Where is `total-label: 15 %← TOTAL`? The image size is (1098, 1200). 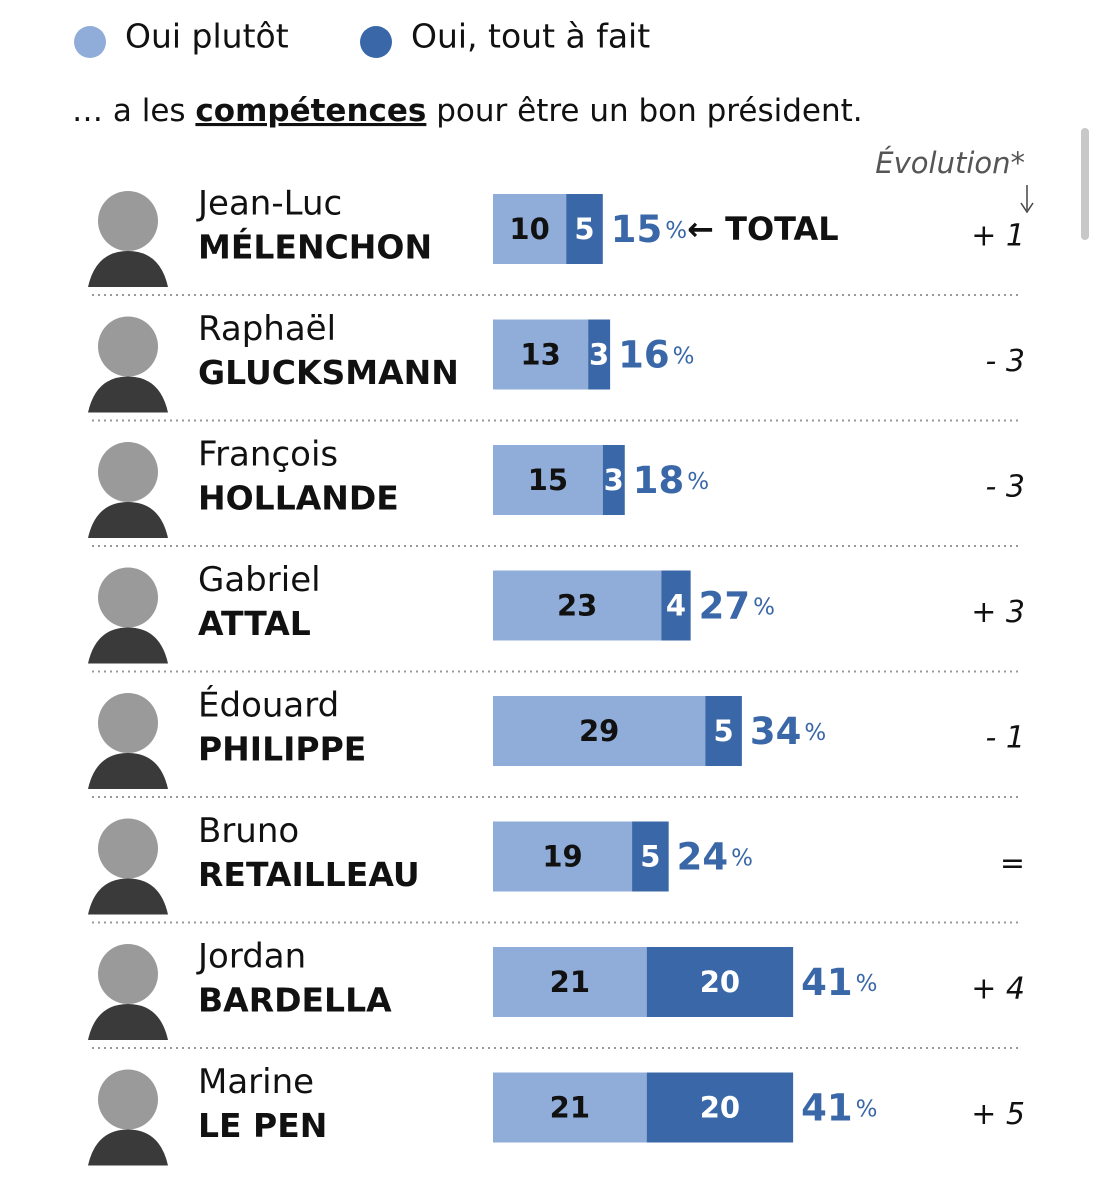
total-label: 15 %← TOTAL is located at coordinates (725, 229).